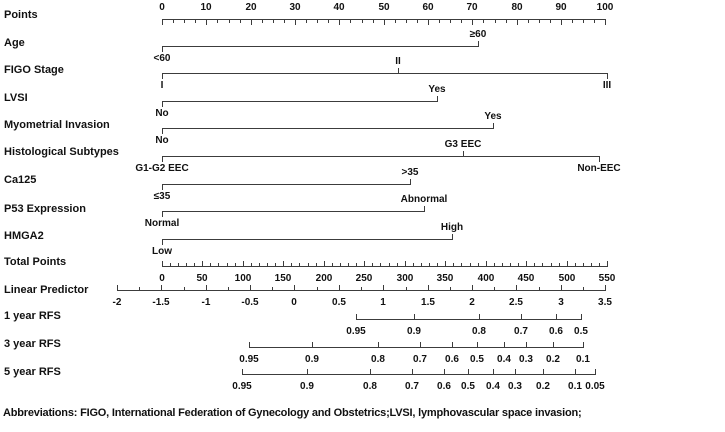 Image resolution: width=725 pixels, height=432 pixels. I want to click on tick-label-total-points: 450, so click(526, 278).